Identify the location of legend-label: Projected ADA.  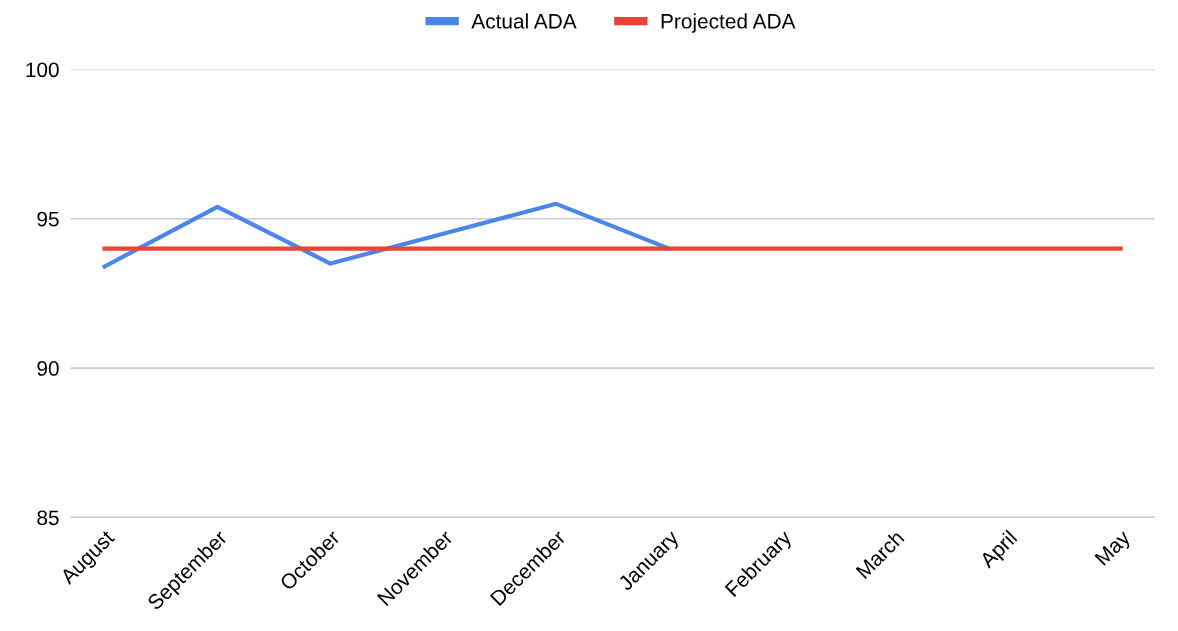
(728, 23).